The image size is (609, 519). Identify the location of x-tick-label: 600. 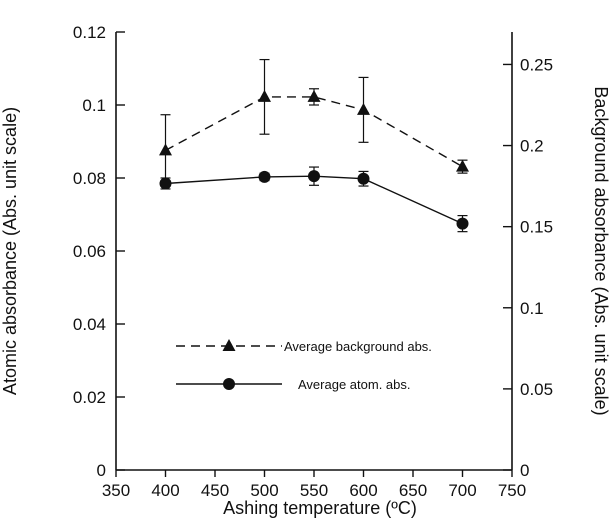
(363, 490).